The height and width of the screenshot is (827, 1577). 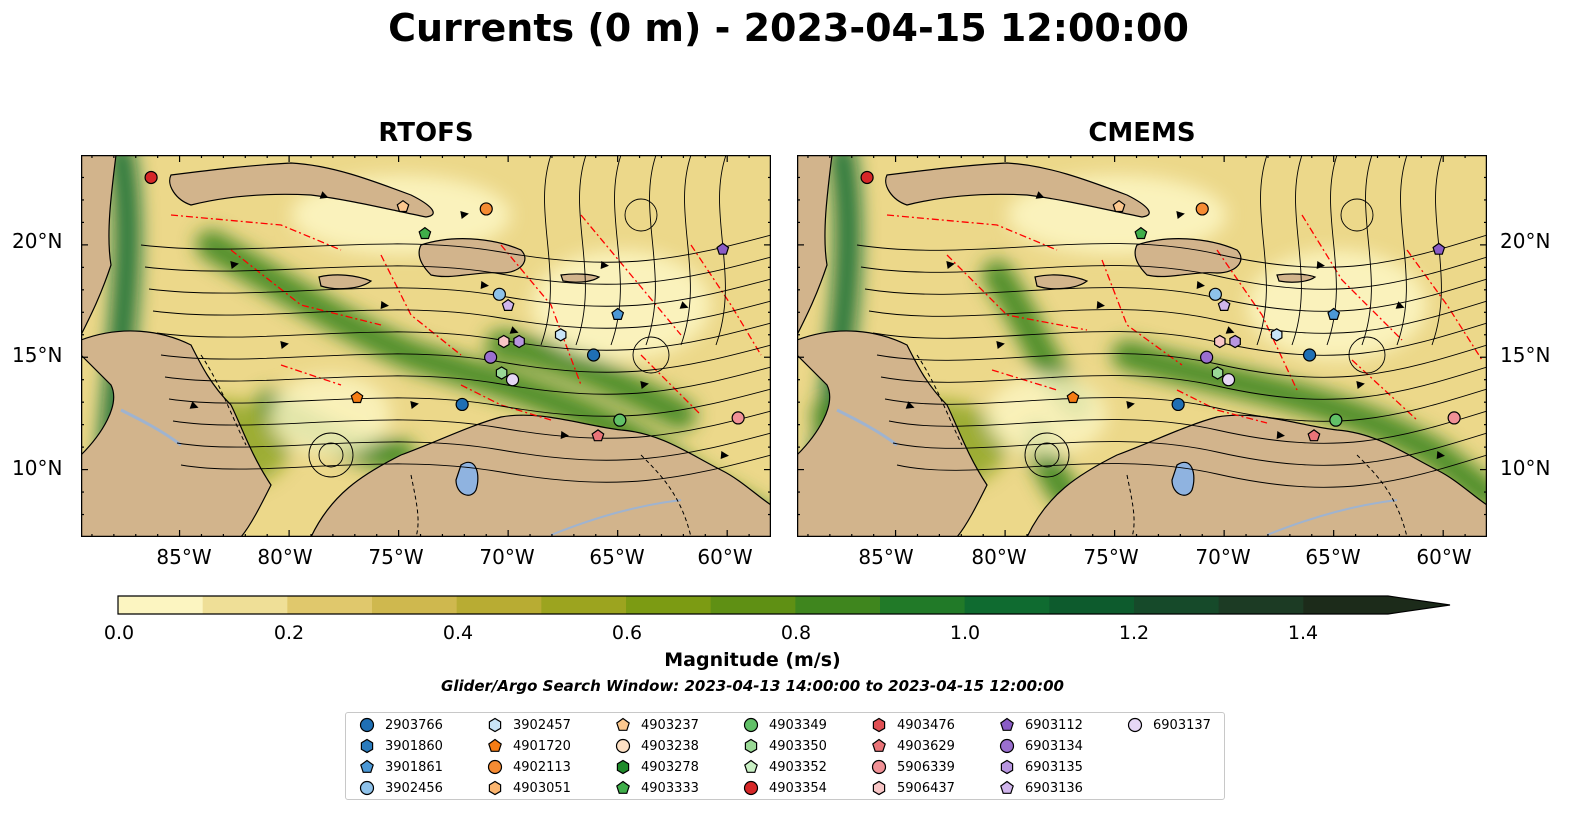 I want to click on panel-title-rtofs: RTOFS, so click(x=426, y=133).